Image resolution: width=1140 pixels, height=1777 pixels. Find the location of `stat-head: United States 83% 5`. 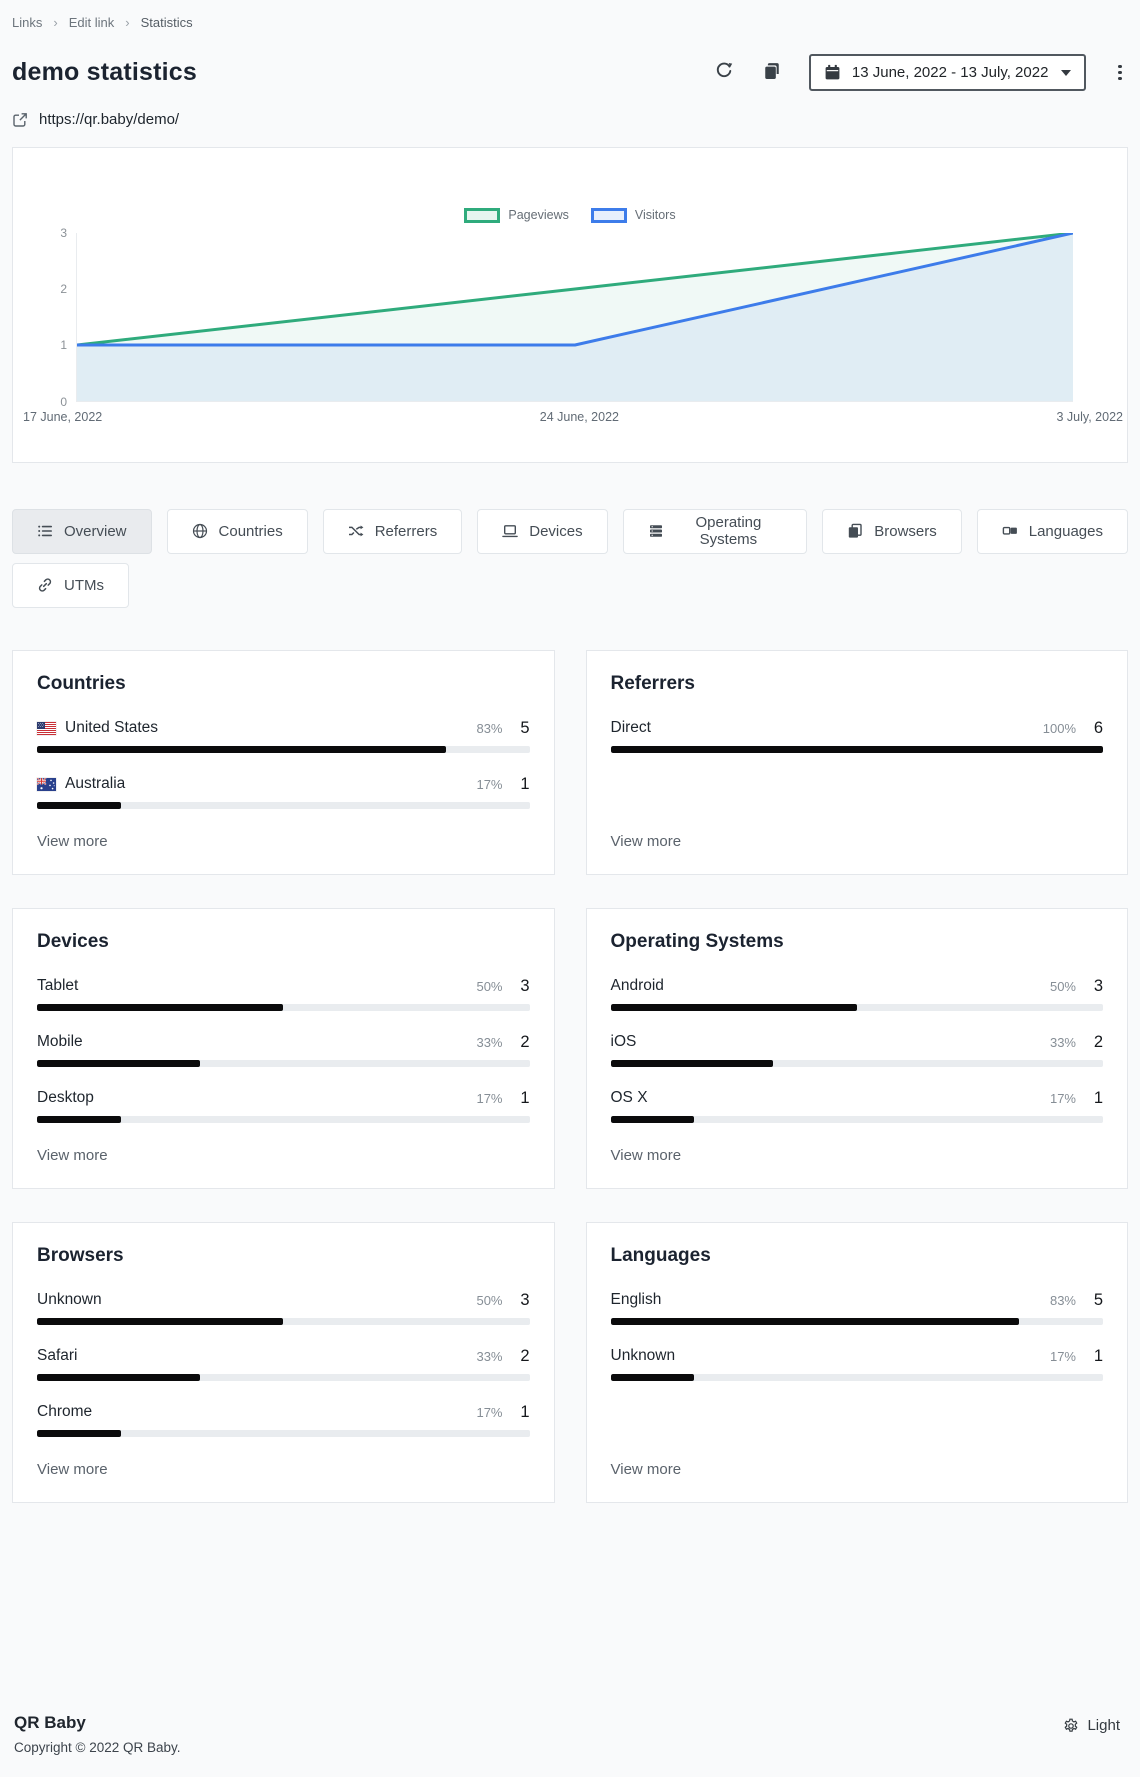

stat-head: United States 83% 5 is located at coordinates (283, 728).